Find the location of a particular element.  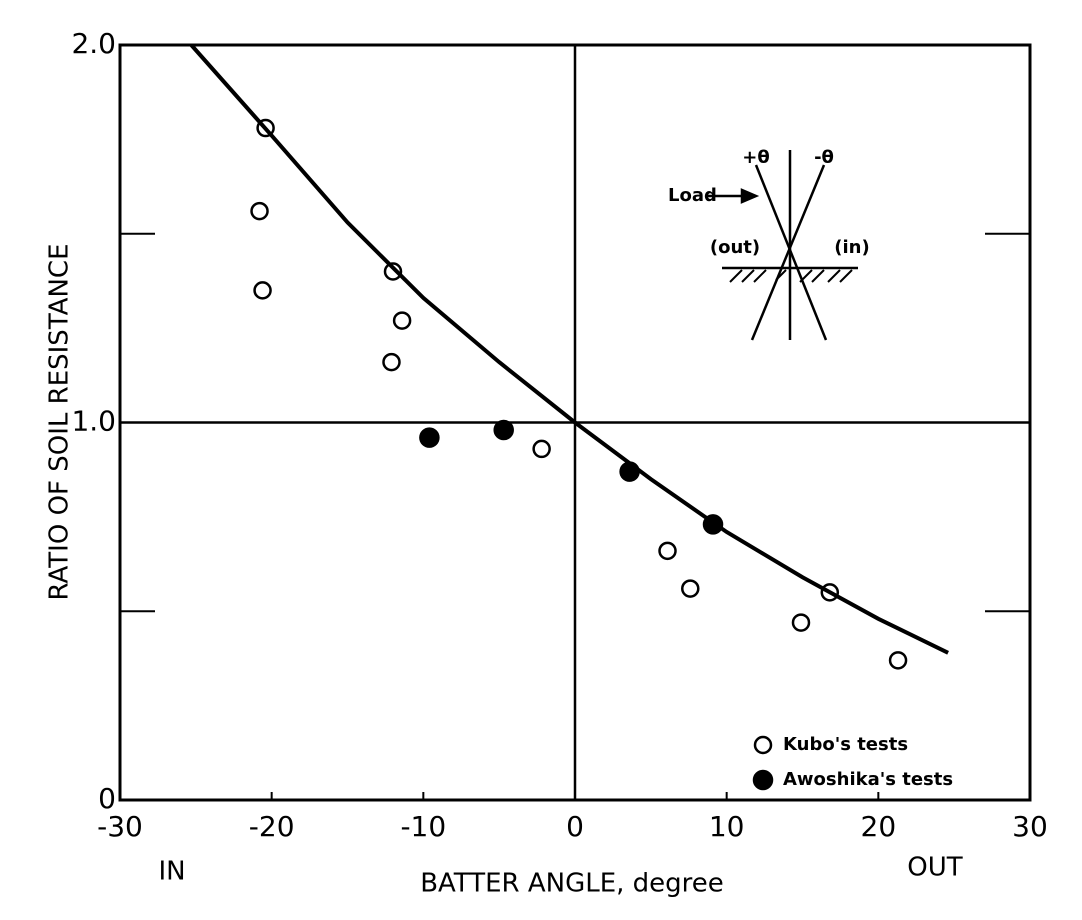

inset-label: +θ is located at coordinates (755, 157).